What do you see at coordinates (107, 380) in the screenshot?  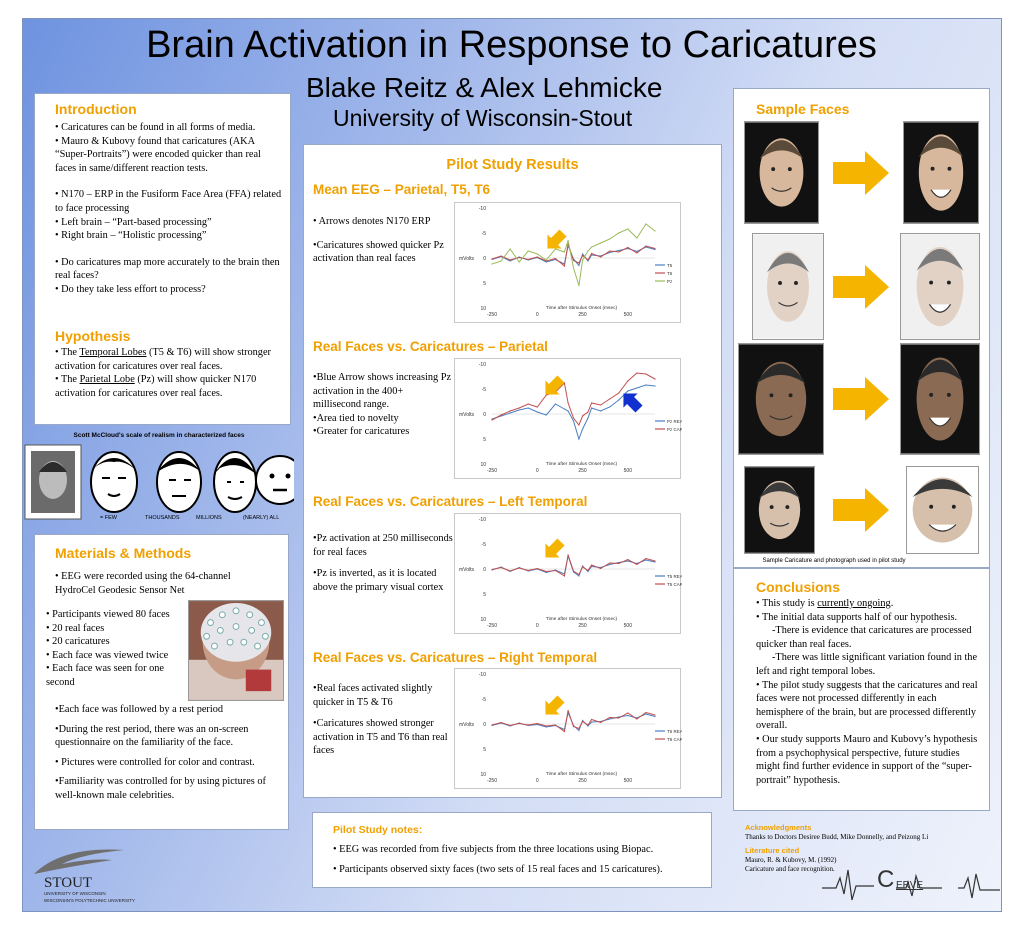 I see `hypo-underline: Parietal Lobe` at bounding box center [107, 380].